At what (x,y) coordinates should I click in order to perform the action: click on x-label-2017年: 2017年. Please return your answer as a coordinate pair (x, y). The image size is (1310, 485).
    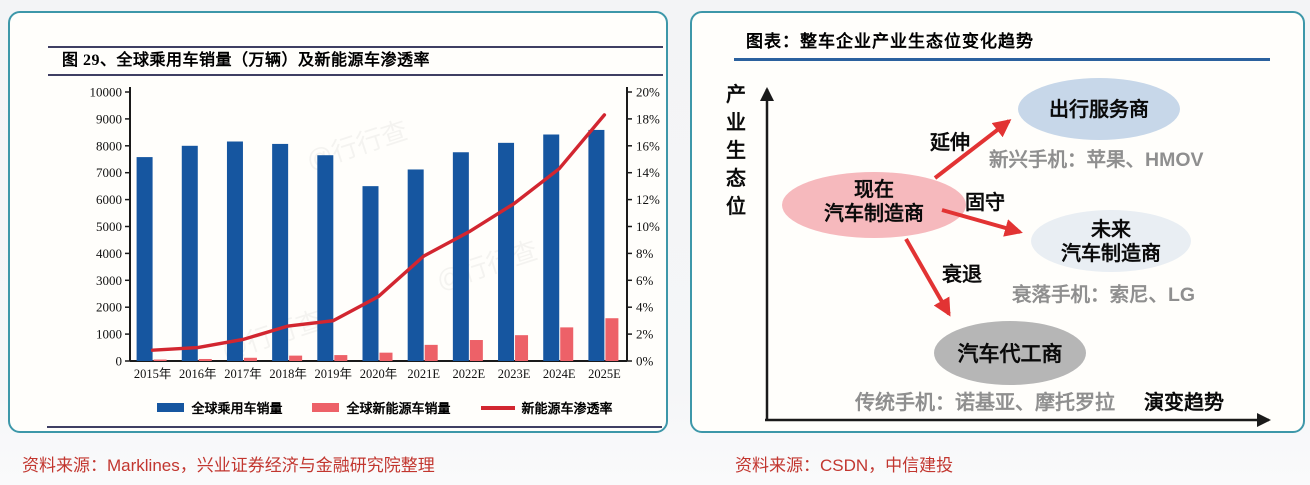
    Looking at the image, I should click on (243, 374).